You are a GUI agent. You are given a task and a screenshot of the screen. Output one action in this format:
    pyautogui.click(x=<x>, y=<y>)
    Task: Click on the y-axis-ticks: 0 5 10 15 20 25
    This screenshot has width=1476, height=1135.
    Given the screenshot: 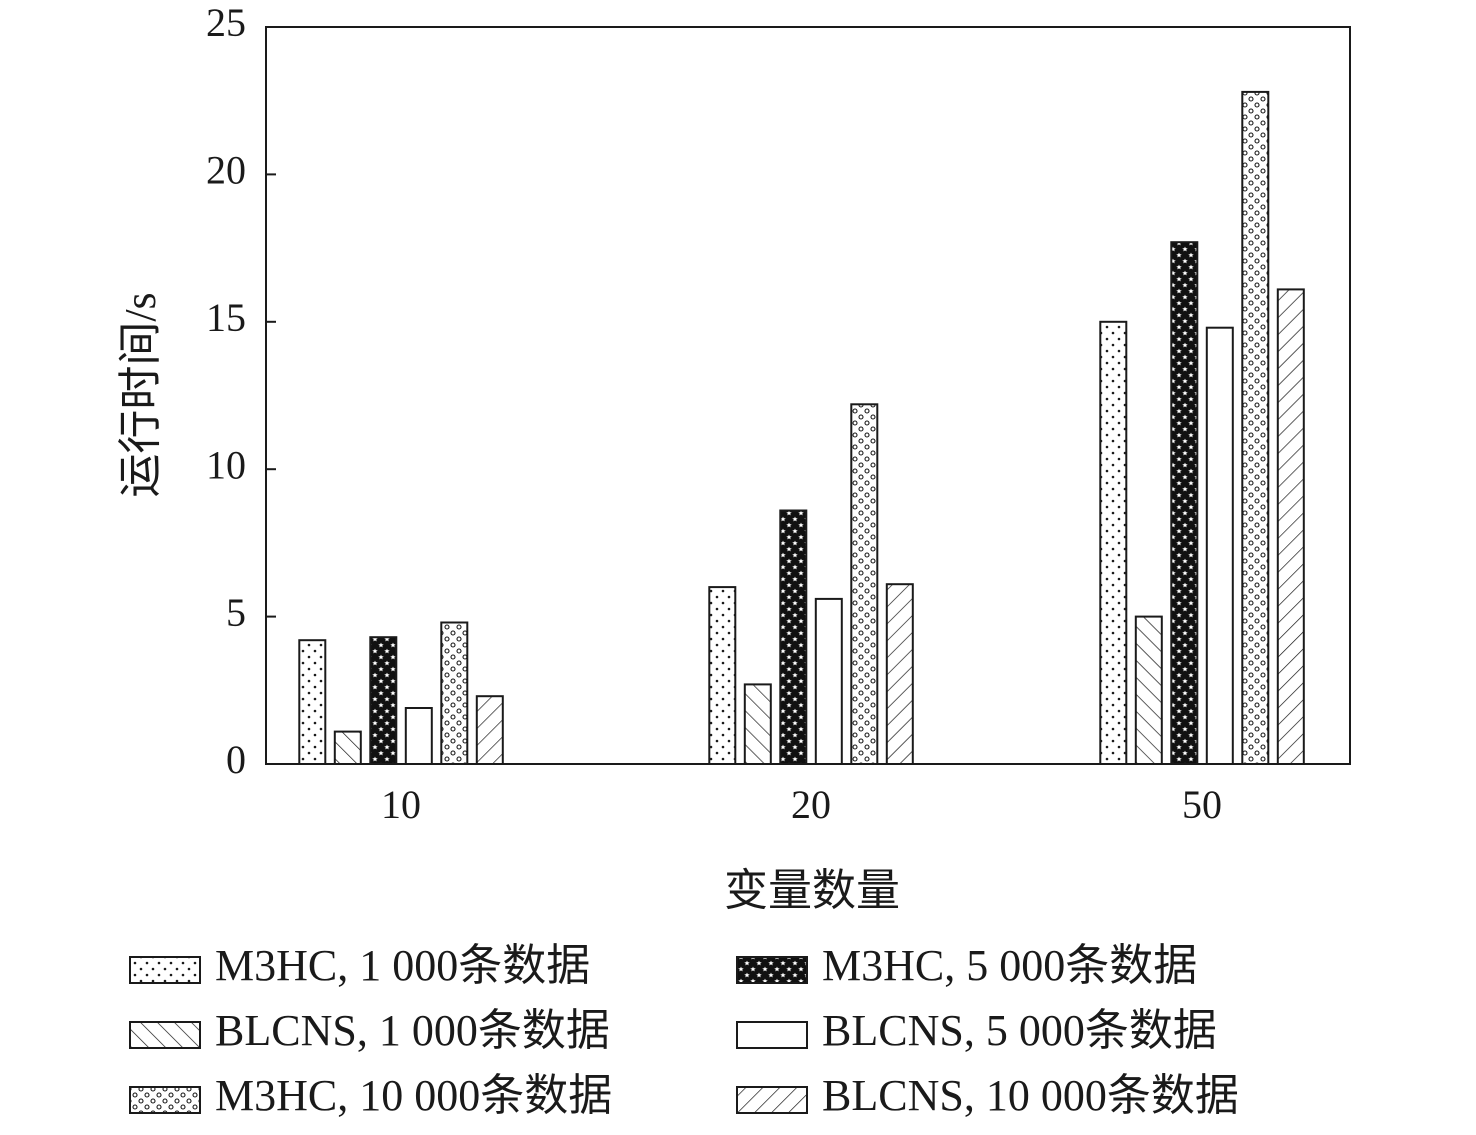 What is the action you would take?
    pyautogui.click(x=241, y=391)
    